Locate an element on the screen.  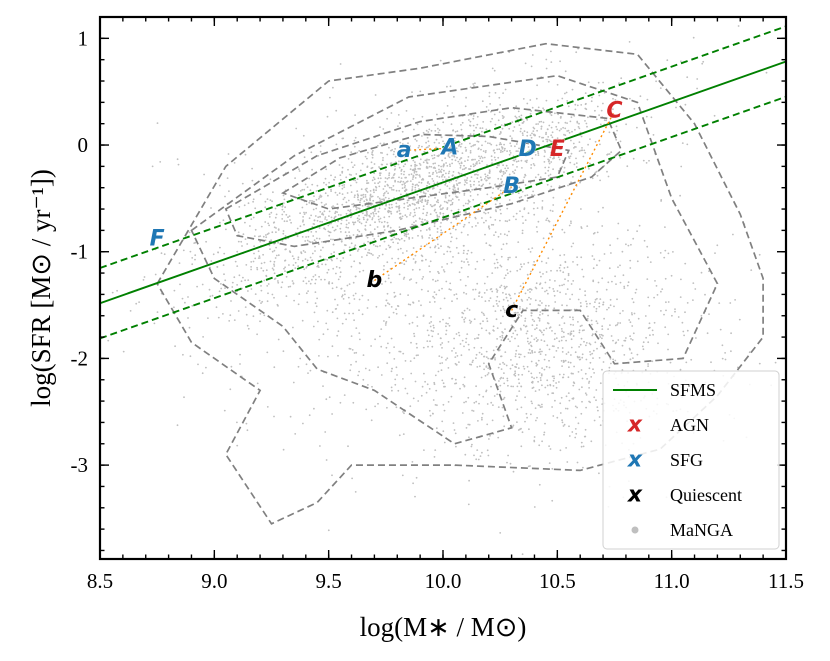
legend-agn-swatch: x is located at coordinates (635, 425).